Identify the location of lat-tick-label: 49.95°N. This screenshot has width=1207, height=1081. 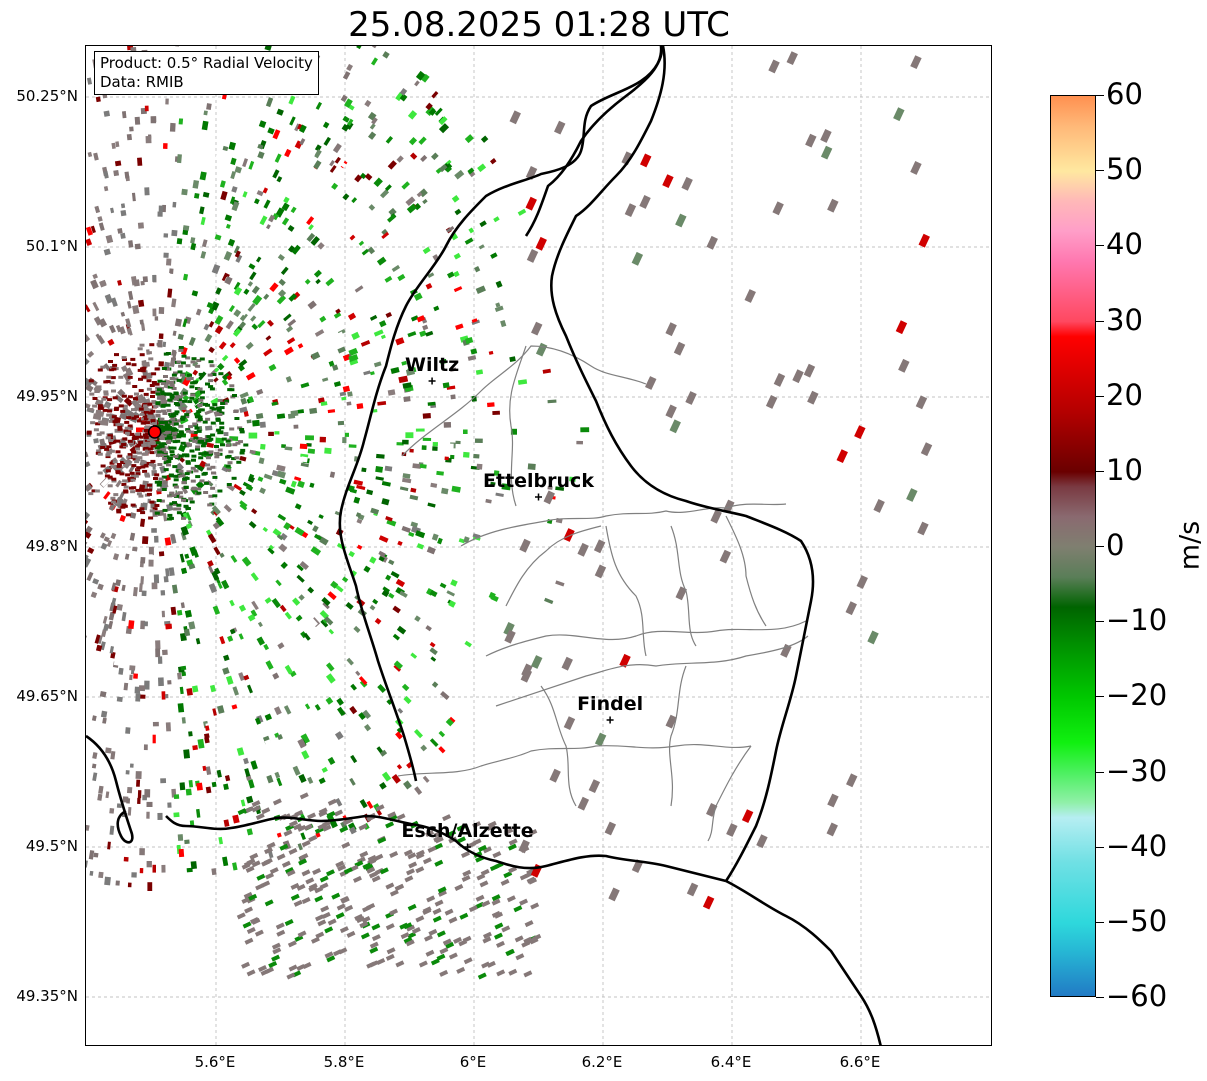
(47, 396).